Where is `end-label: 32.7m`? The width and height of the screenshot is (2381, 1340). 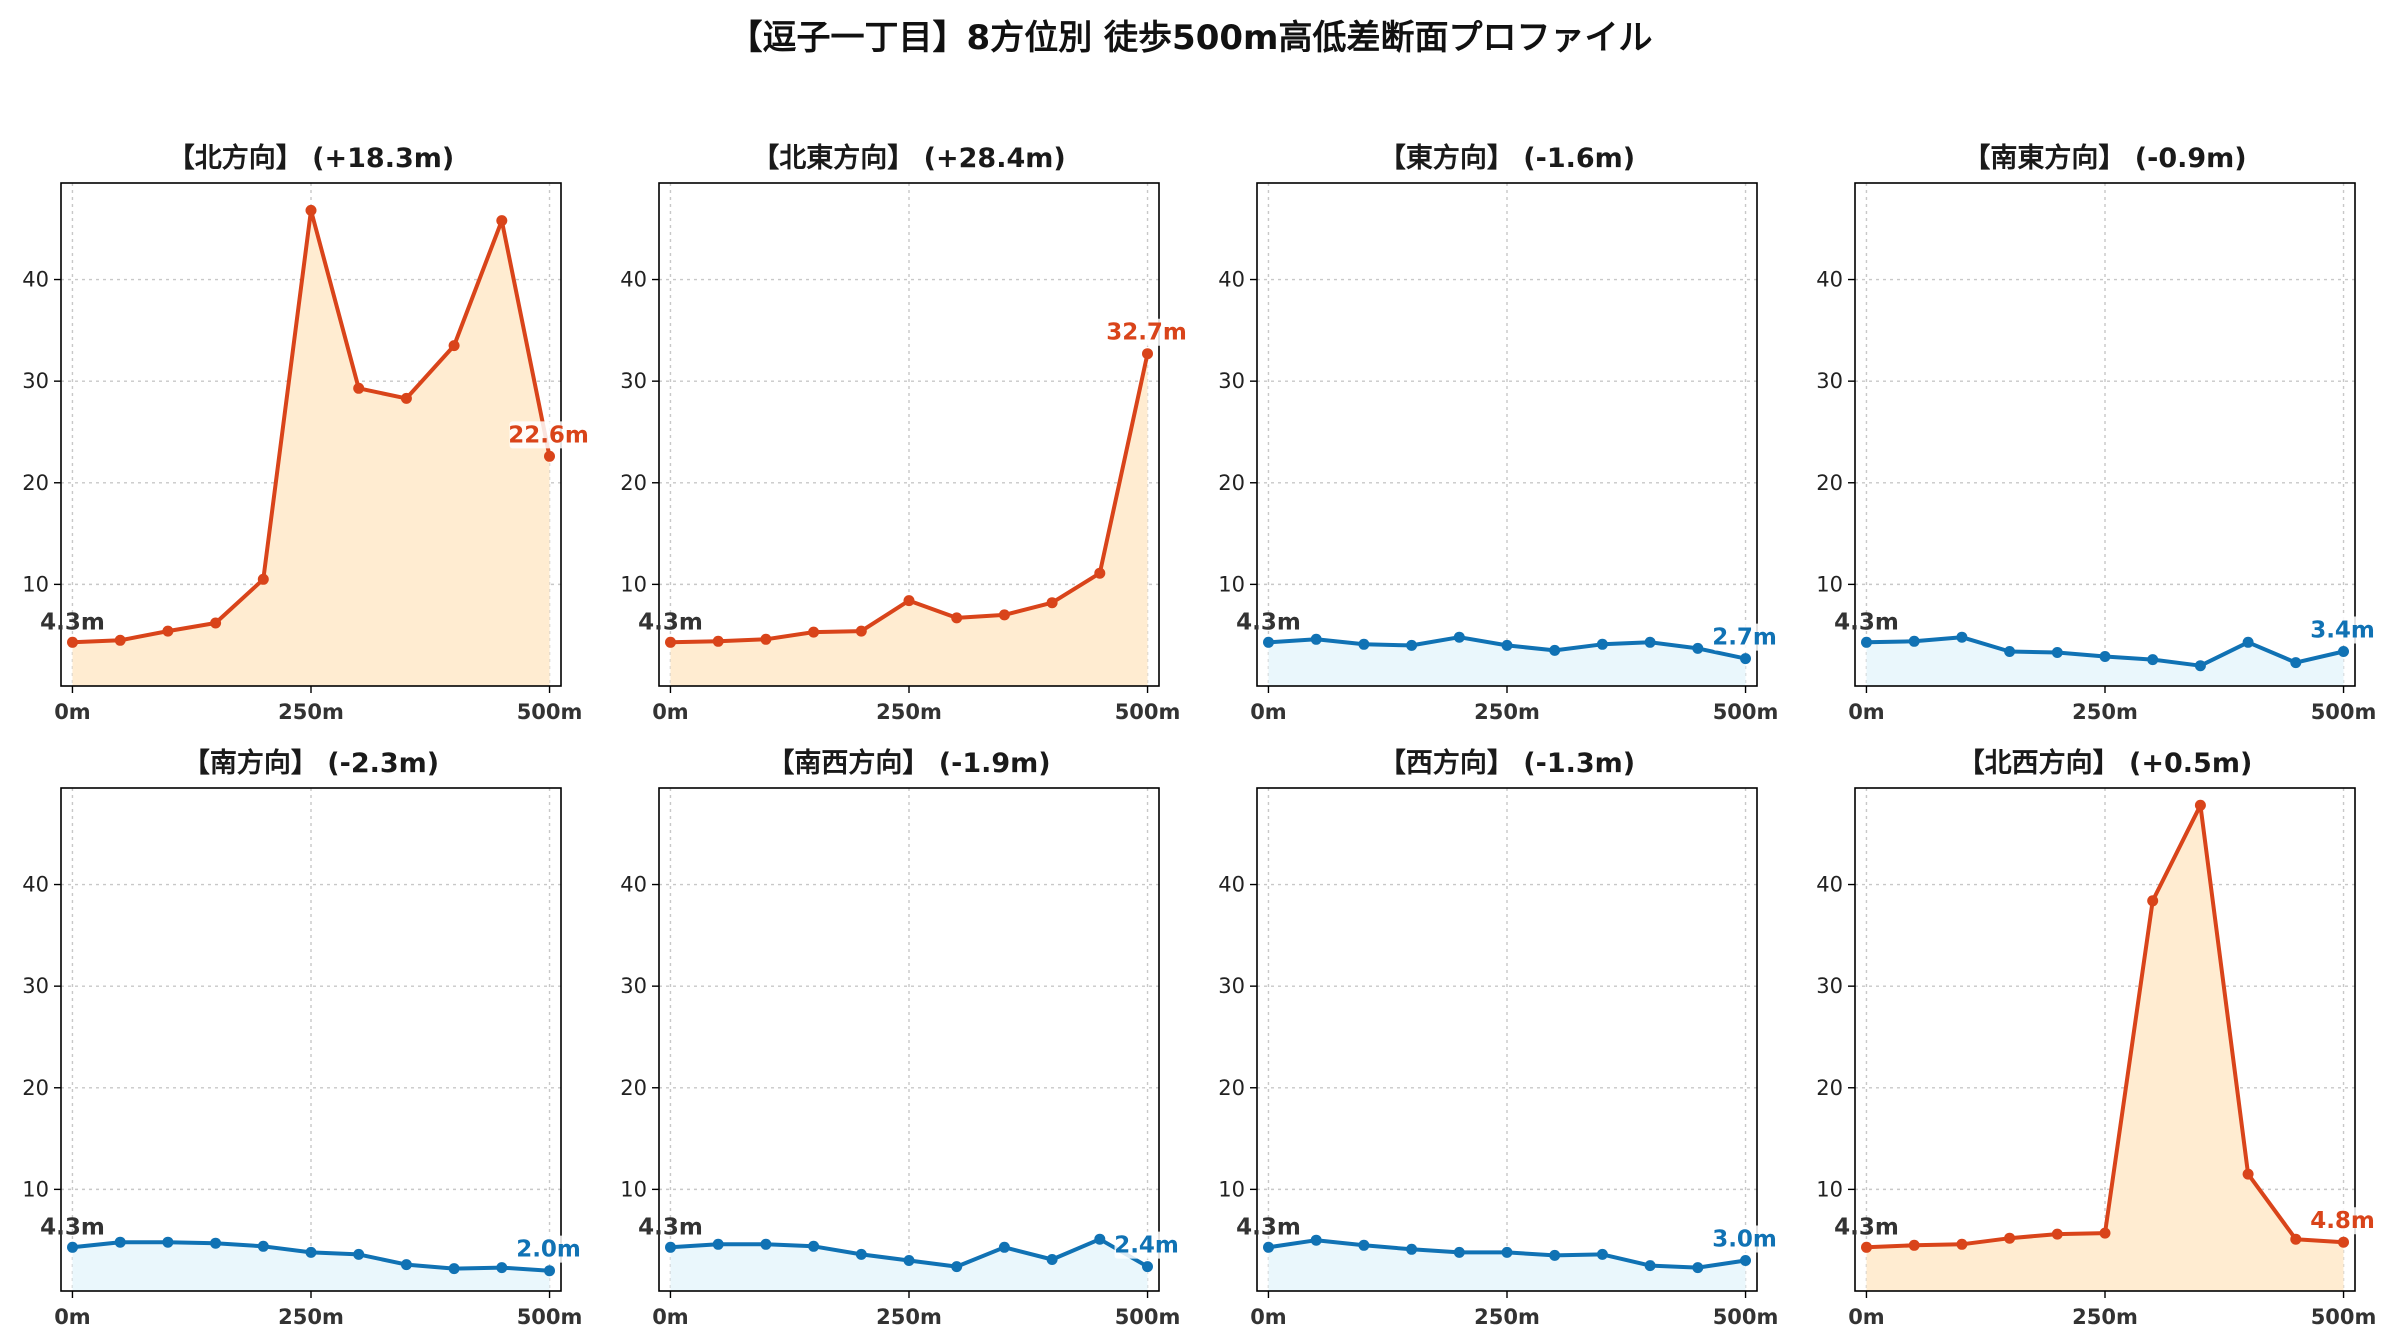
end-label: 32.7m is located at coordinates (1146, 333).